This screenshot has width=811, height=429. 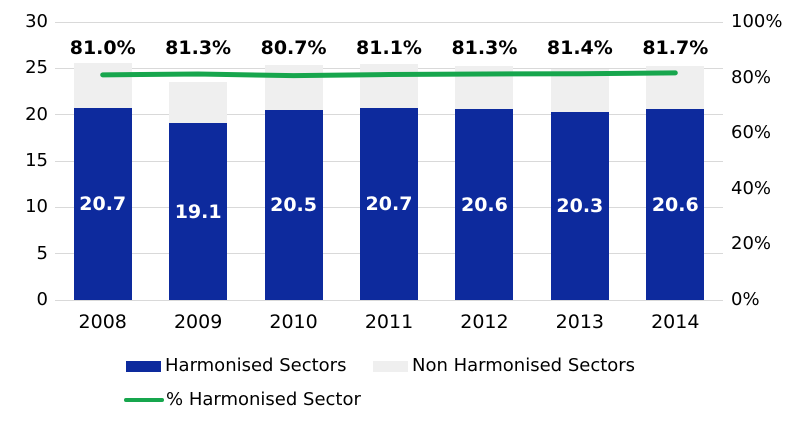 I want to click on legend-swatch-non-harmonised-sectors, so click(x=390, y=366).